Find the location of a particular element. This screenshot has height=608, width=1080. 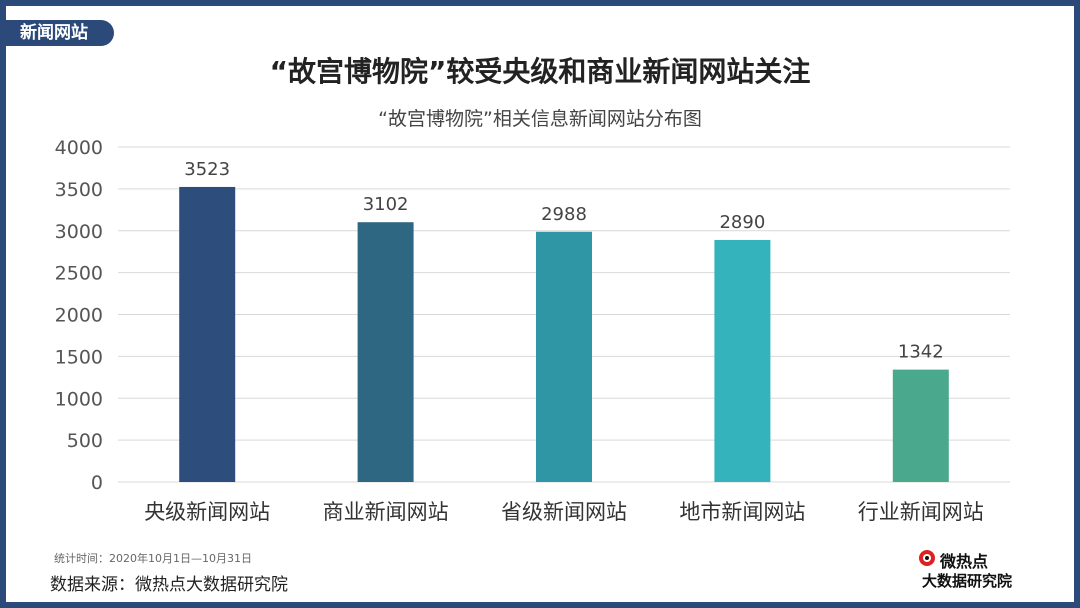

brand-logo: 微热点 大数据研究院 is located at coordinates (980, 571).